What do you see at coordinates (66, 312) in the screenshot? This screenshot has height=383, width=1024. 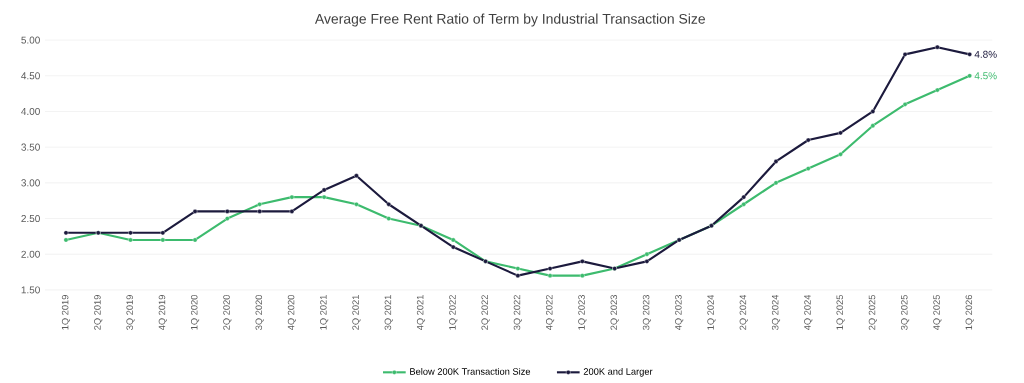 I see `x-tick-label: 1Q 2019` at bounding box center [66, 312].